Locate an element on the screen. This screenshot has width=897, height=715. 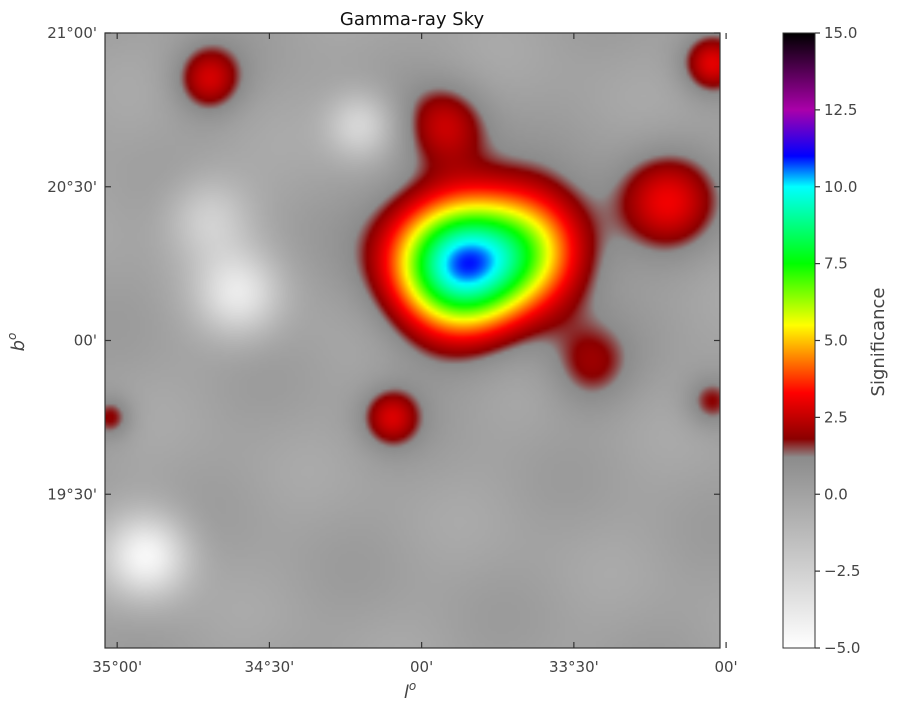
colorbar-tick-label: 7.5 is located at coordinates (836, 264).